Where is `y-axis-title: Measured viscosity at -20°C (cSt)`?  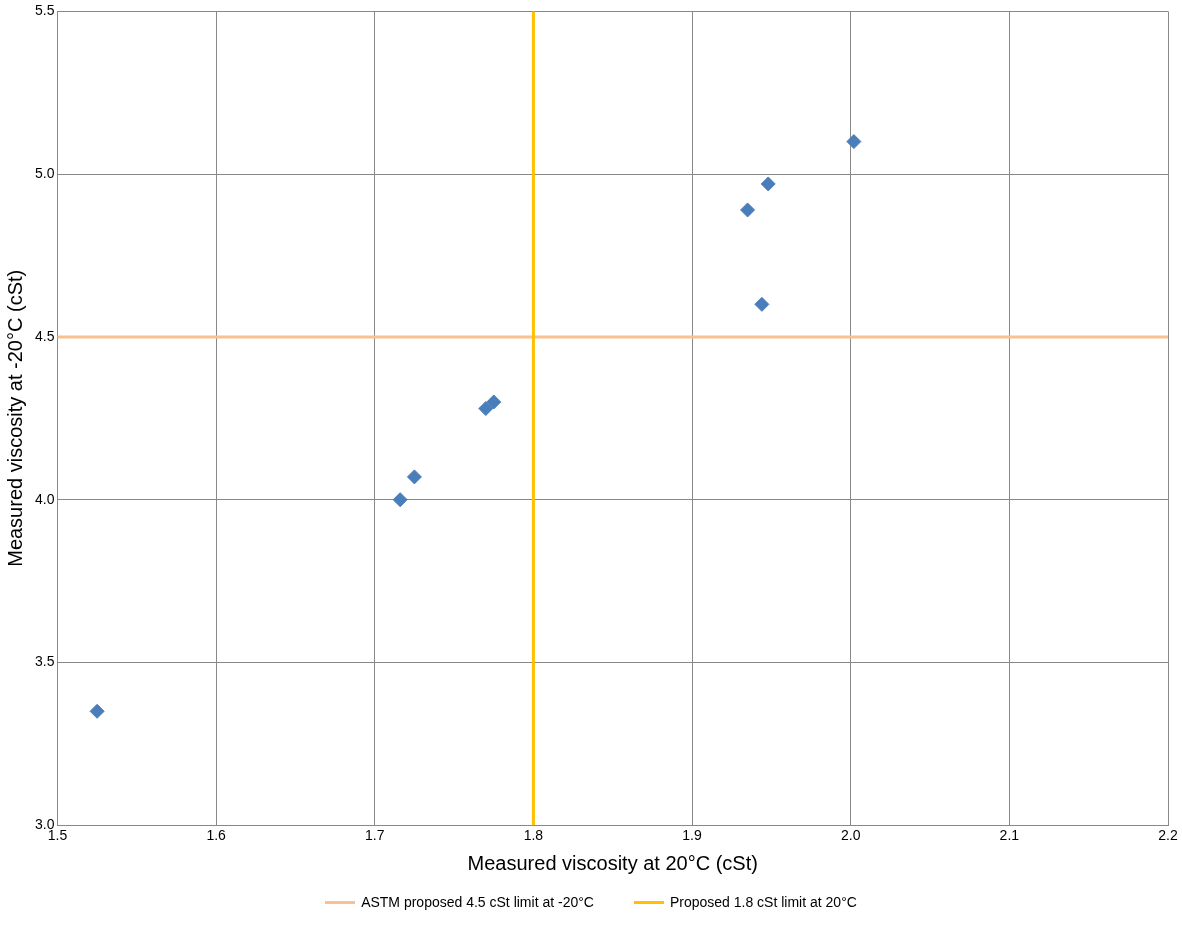 y-axis-title: Measured viscosity at -20°C (cSt) is located at coordinates (14, 418).